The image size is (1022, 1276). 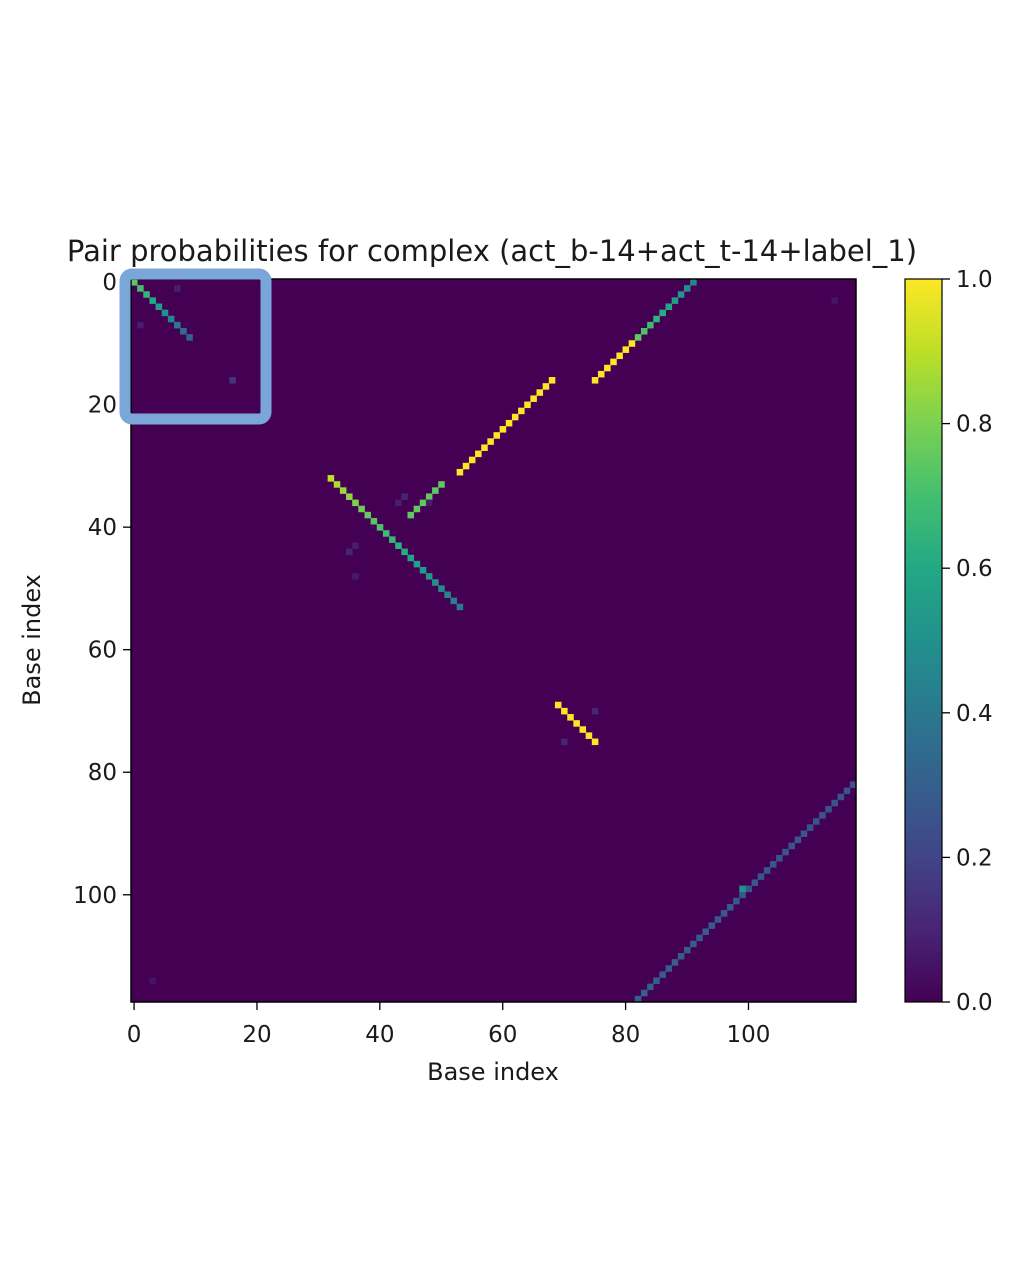 What do you see at coordinates (109, 283) in the screenshot?
I see `y-tick-label: 0` at bounding box center [109, 283].